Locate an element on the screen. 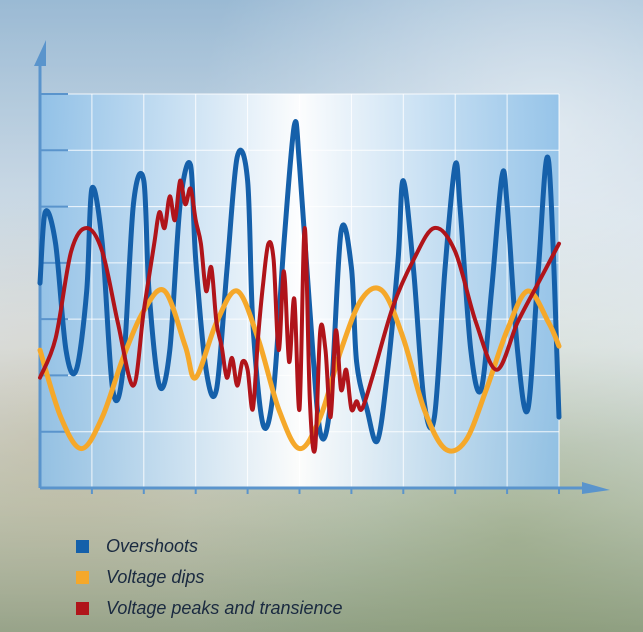 This screenshot has height=632, width=643. legend-label-voltage-dips: Voltage dips is located at coordinates (155, 577).